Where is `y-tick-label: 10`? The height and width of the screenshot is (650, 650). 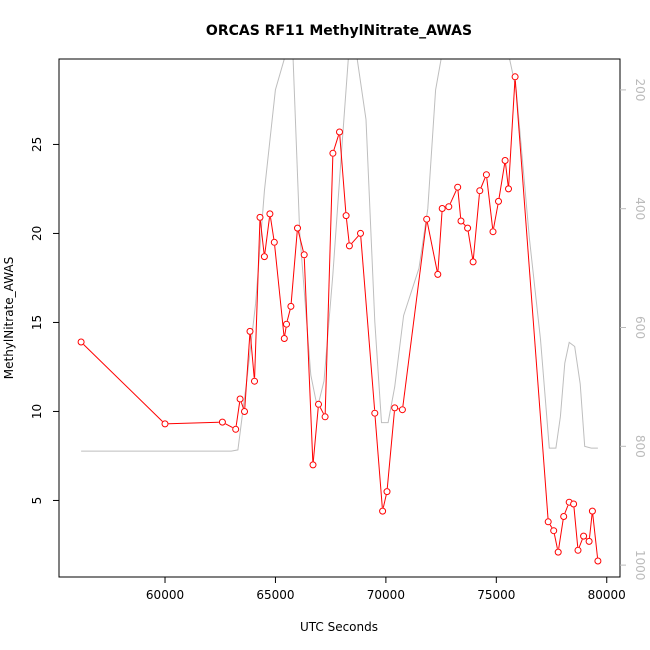
y-tick-label: 10 is located at coordinates (37, 411).